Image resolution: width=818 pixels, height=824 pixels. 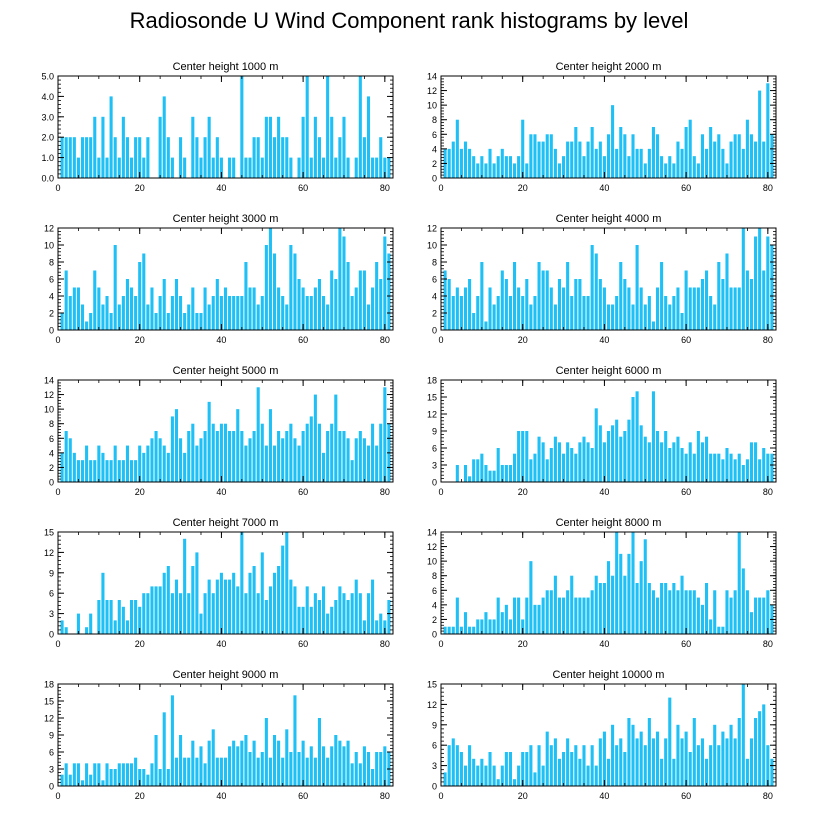 What do you see at coordinates (432, 415) in the screenshot?
I see `y-tick-label: 12` at bounding box center [432, 415].